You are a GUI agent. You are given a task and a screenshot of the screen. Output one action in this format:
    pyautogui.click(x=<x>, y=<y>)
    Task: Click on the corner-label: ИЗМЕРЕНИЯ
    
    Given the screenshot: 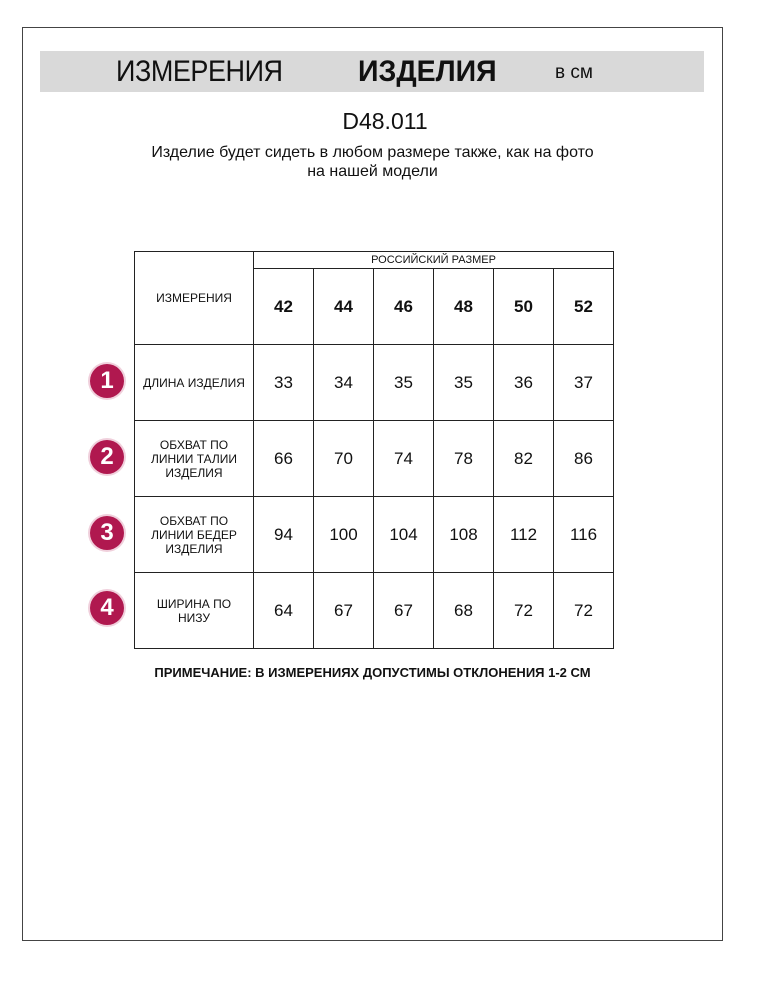 What is the action you would take?
    pyautogui.click(x=194, y=298)
    